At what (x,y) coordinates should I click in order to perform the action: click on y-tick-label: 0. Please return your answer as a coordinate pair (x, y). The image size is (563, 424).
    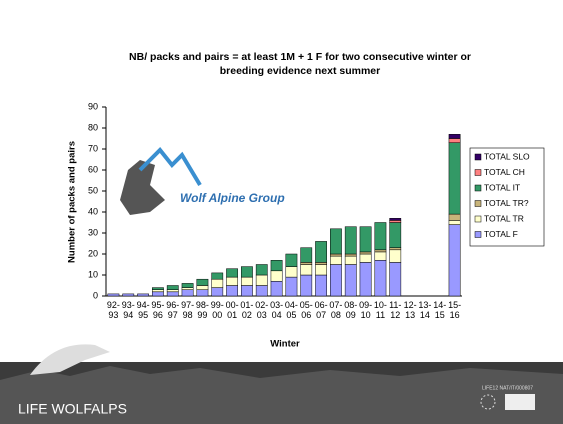
    Looking at the image, I should click on (95, 295).